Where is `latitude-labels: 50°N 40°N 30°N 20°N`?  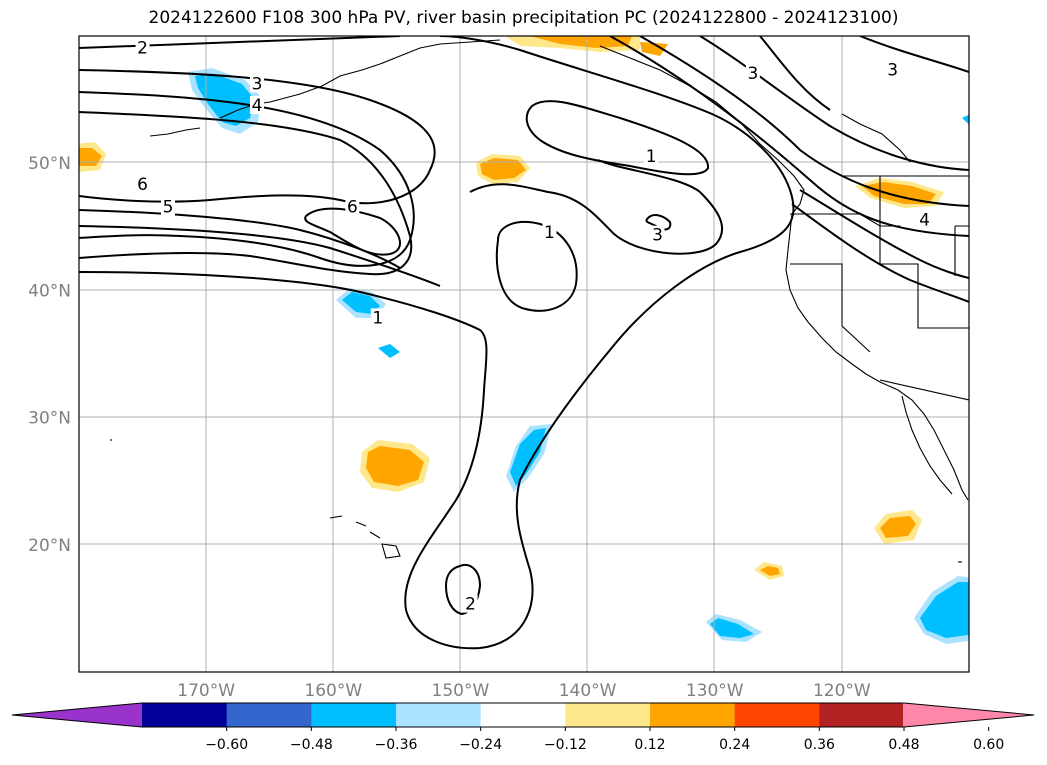
latitude-labels: 50°N 40°N 30°N 20°N is located at coordinates (49, 355).